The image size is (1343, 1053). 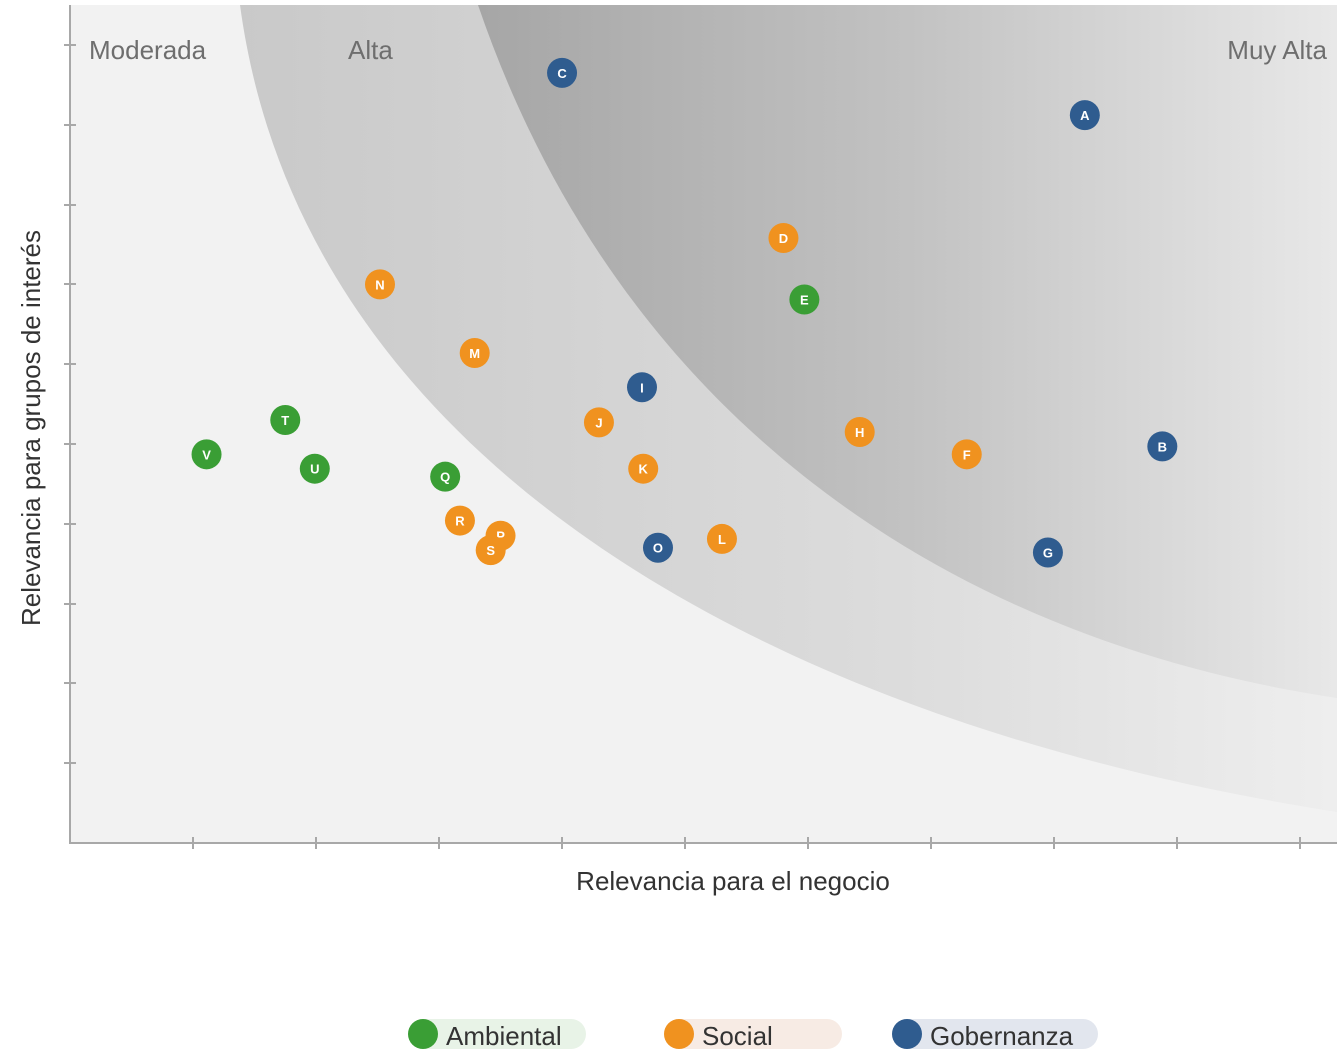 I want to click on point-label: O, so click(x=658, y=548).